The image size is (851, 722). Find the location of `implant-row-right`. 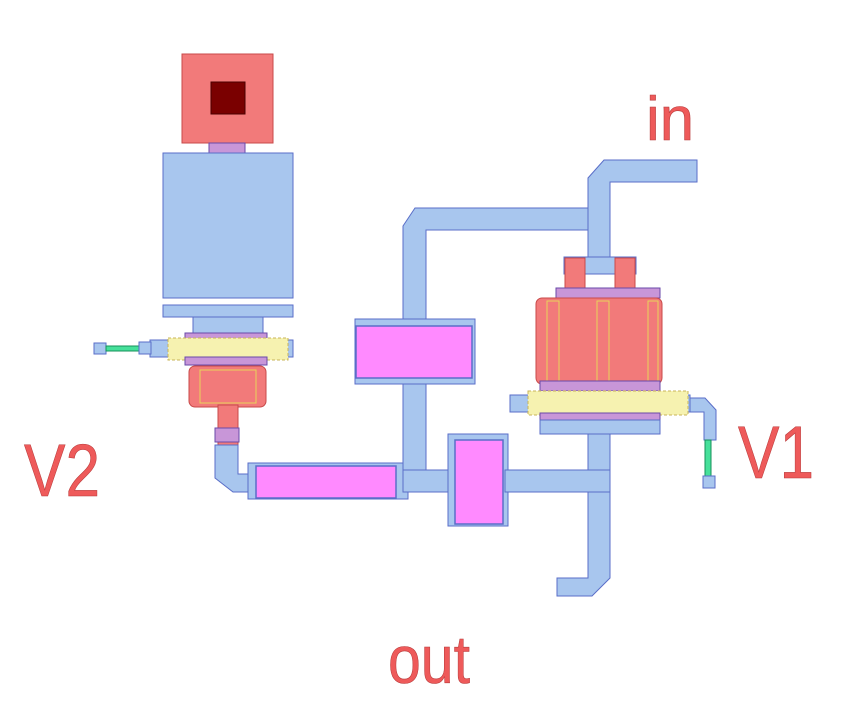

implant-row-right is located at coordinates (608, 403).